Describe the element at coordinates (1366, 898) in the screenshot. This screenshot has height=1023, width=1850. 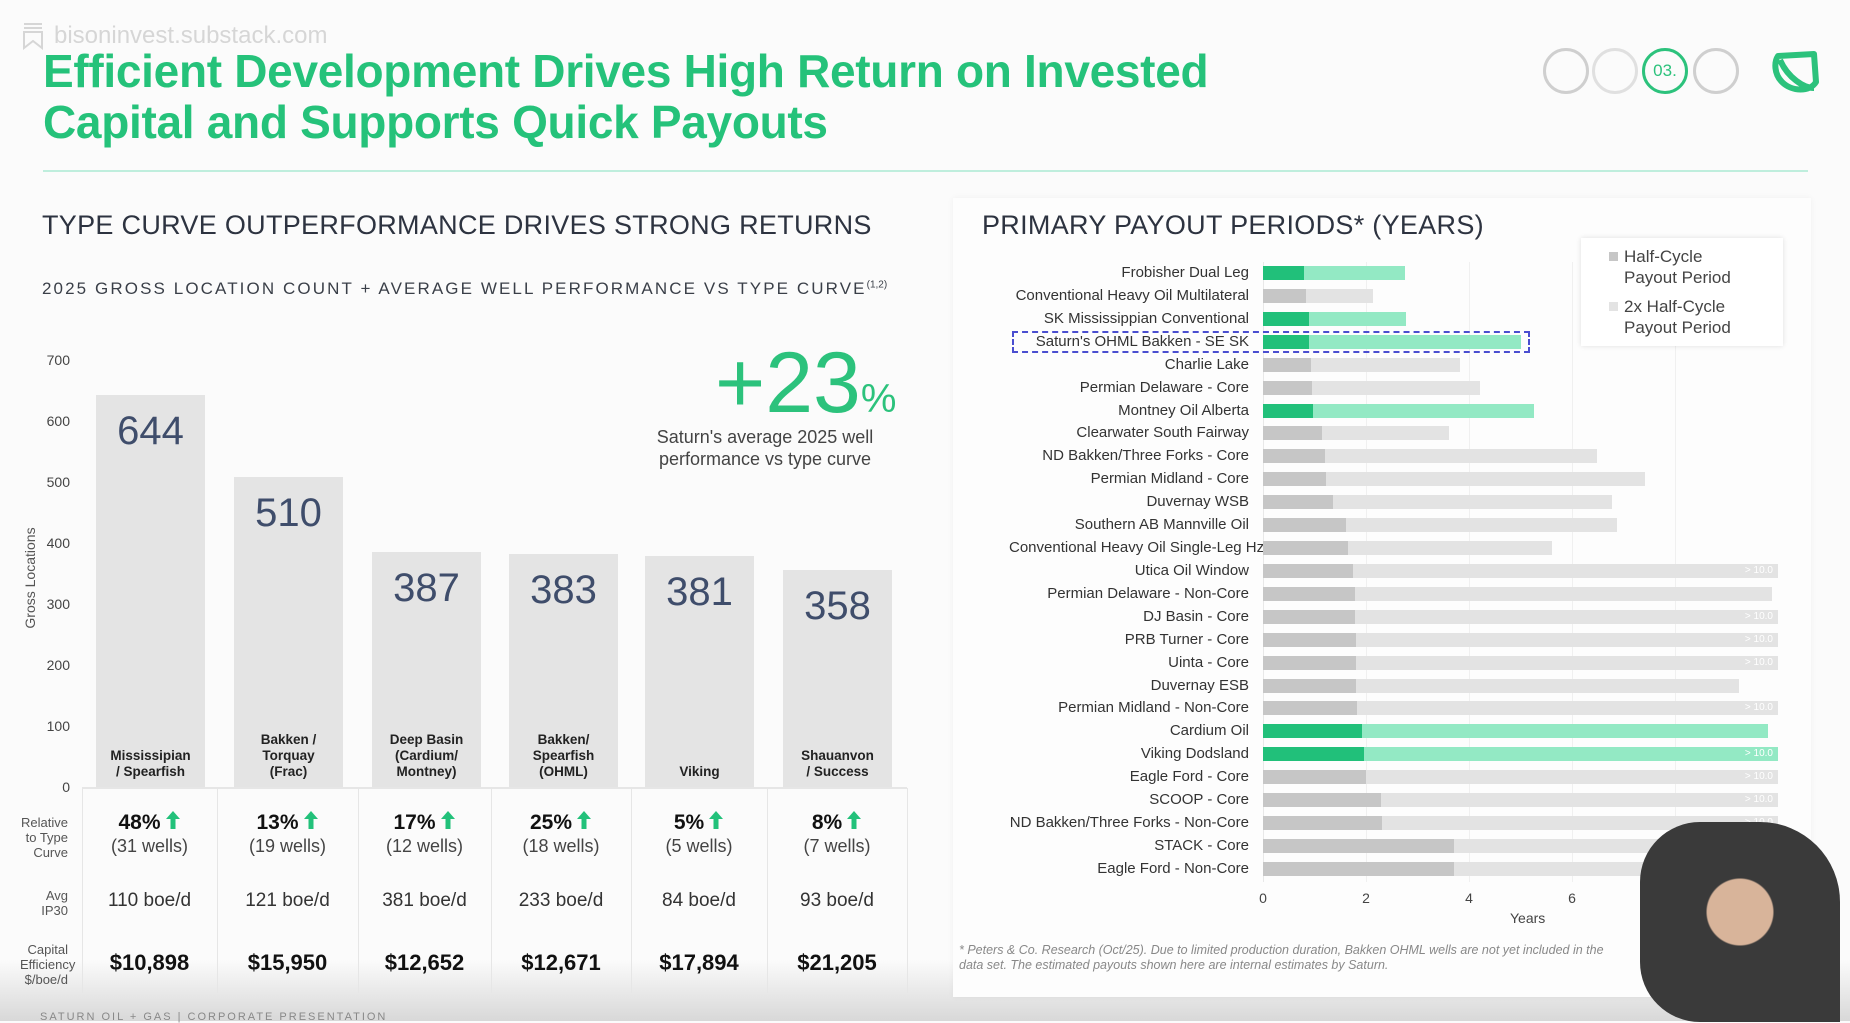
I see `x-tick-label: 2` at that location.